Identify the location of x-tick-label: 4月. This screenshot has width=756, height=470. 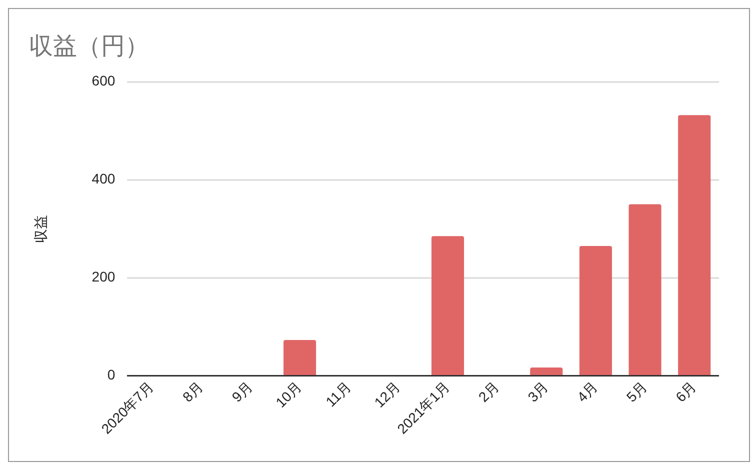
(587, 391).